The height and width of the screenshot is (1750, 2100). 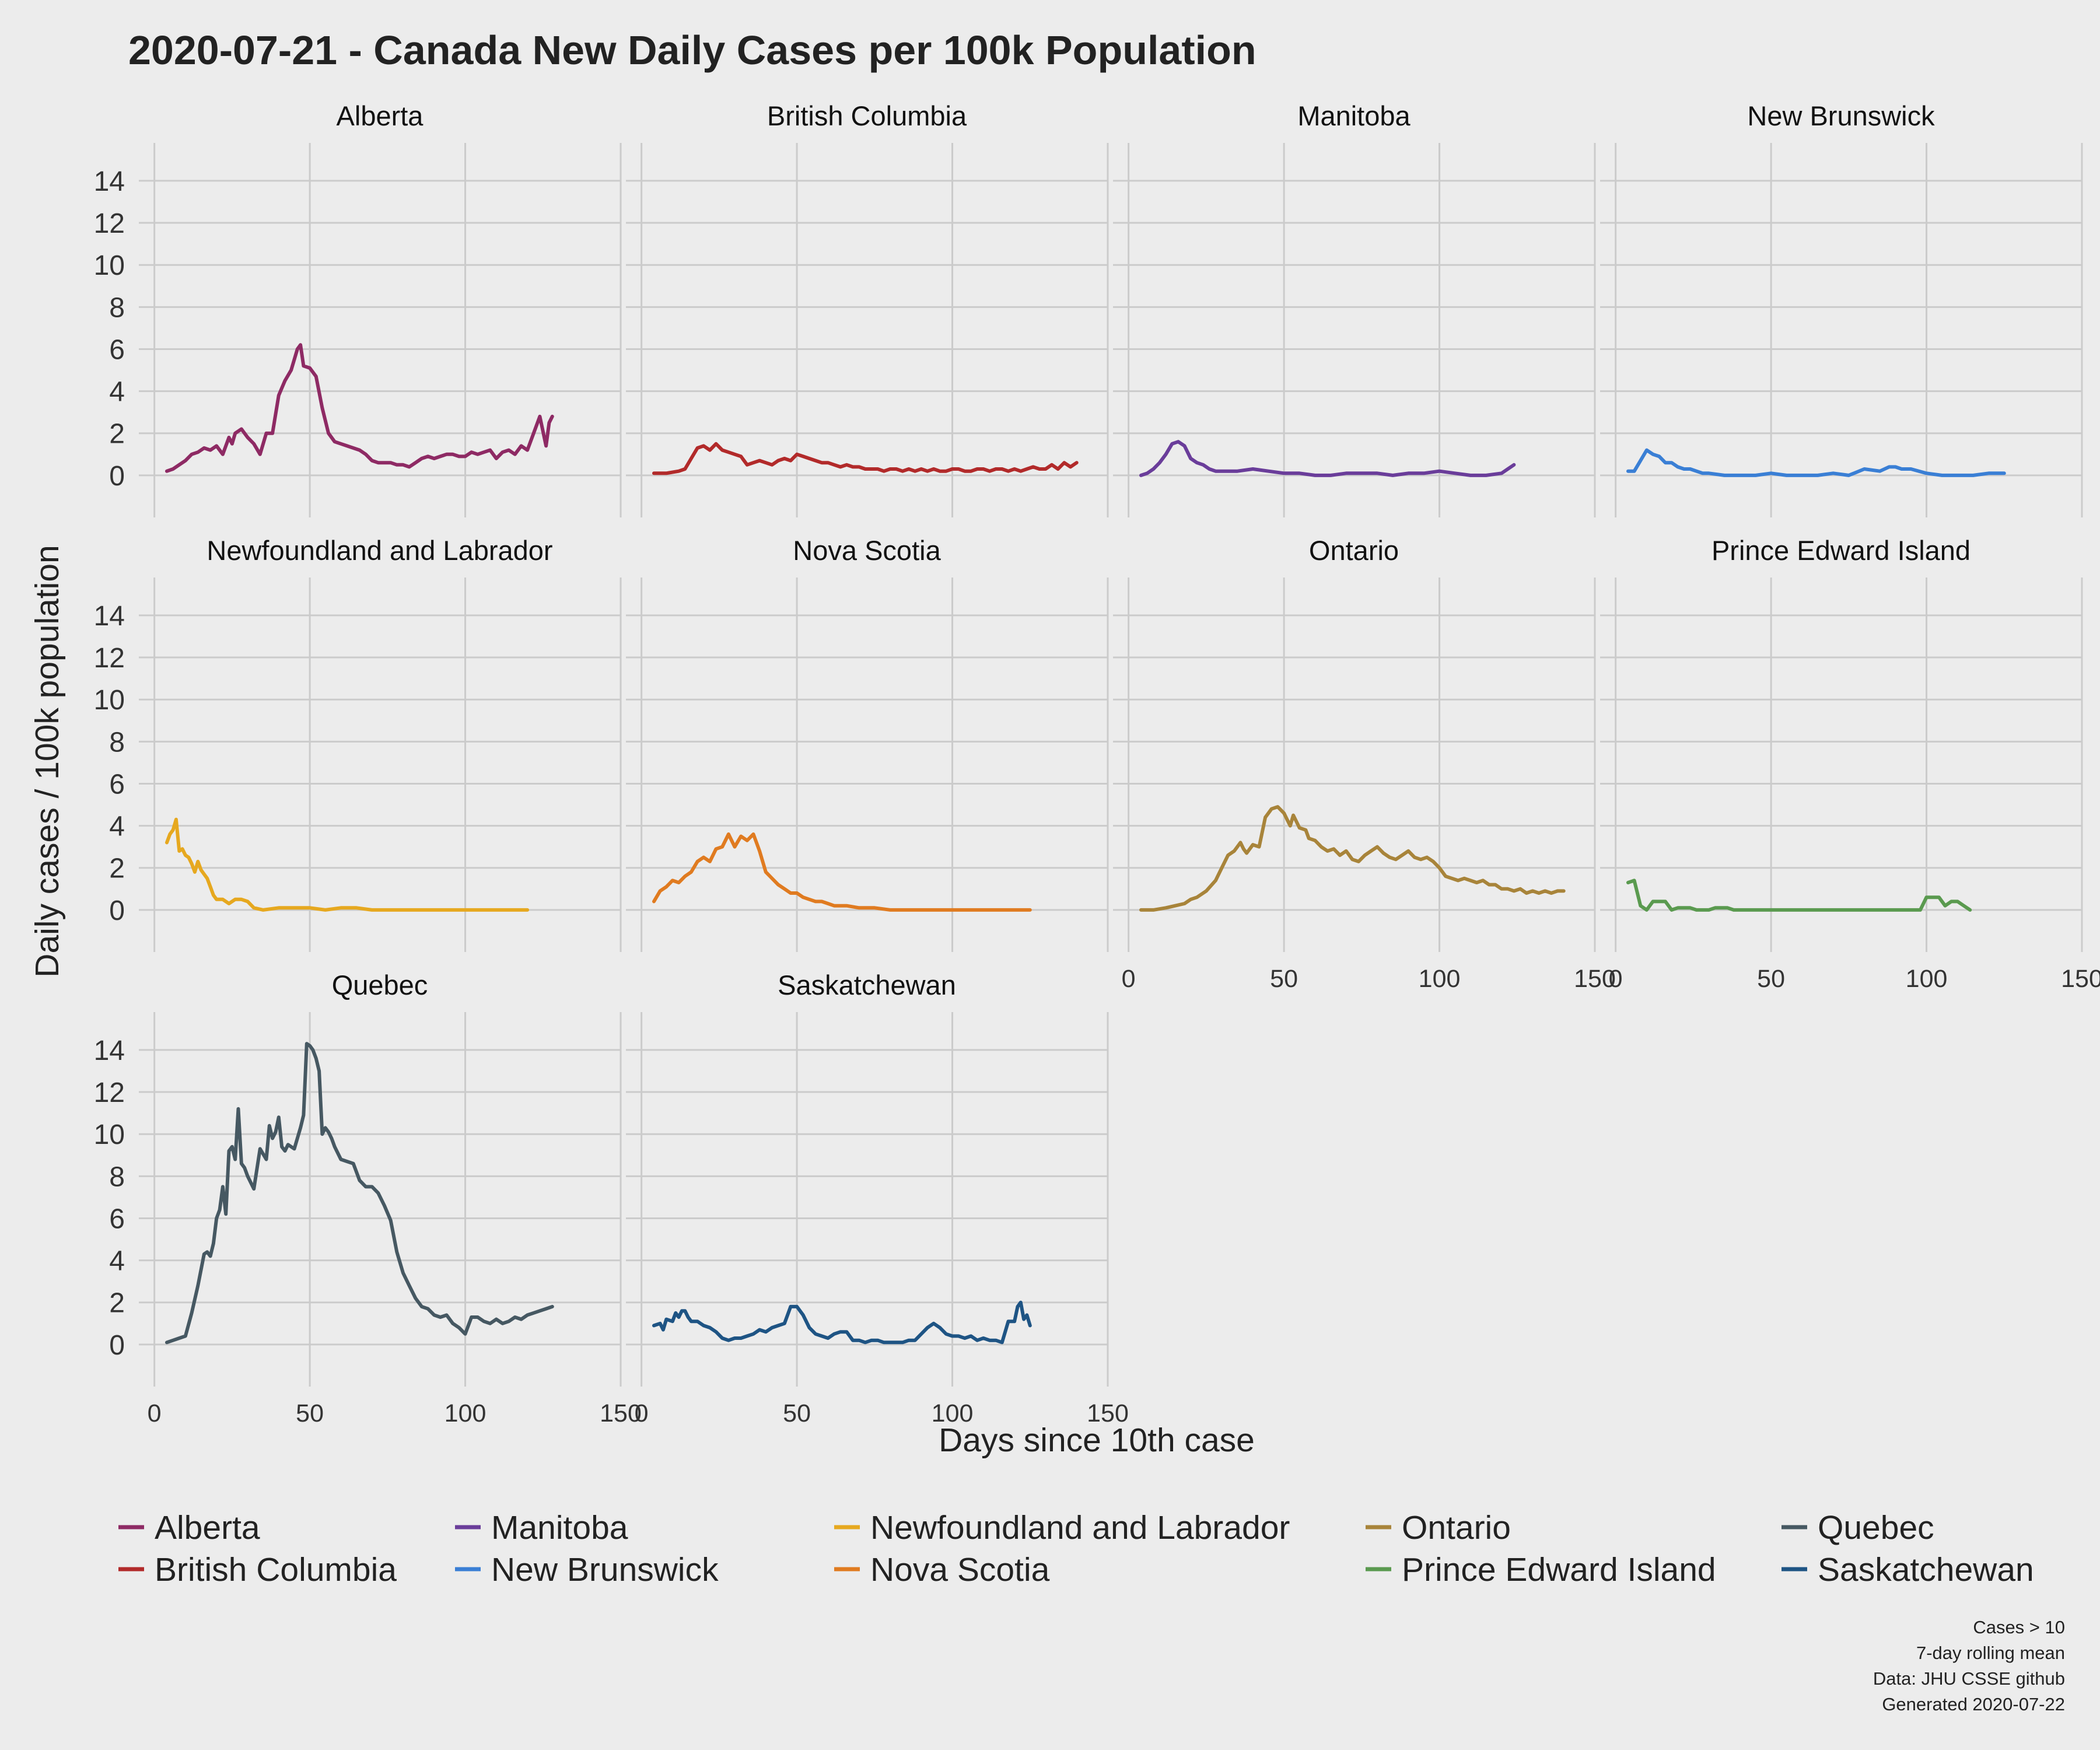 I want to click on legend-label: British Columbia, so click(x=276, y=1569).